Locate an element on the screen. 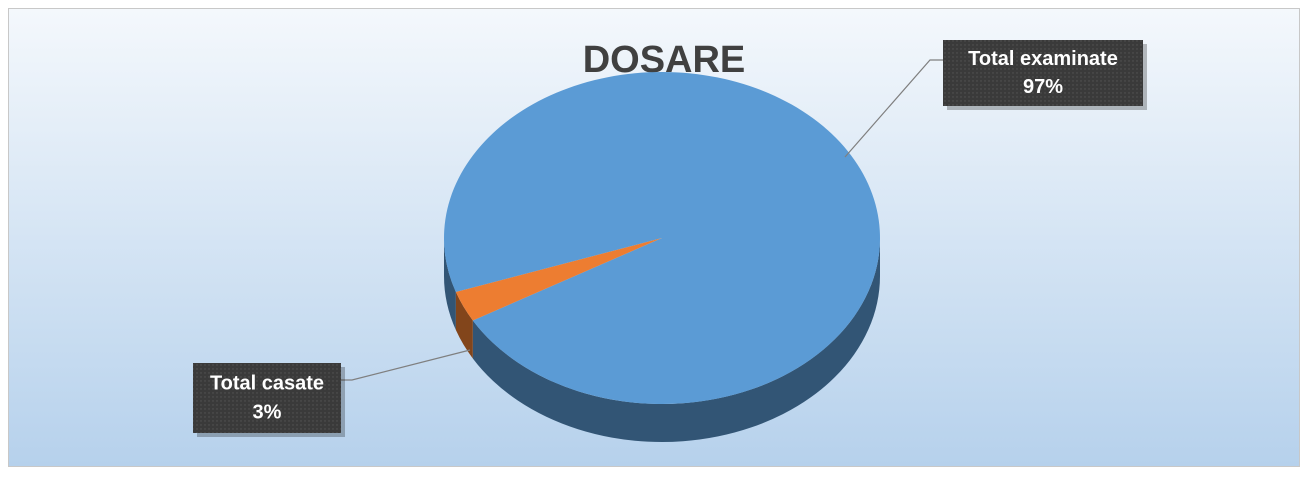 The width and height of the screenshot is (1308, 490). data-label-value: 97% is located at coordinates (1043, 87).